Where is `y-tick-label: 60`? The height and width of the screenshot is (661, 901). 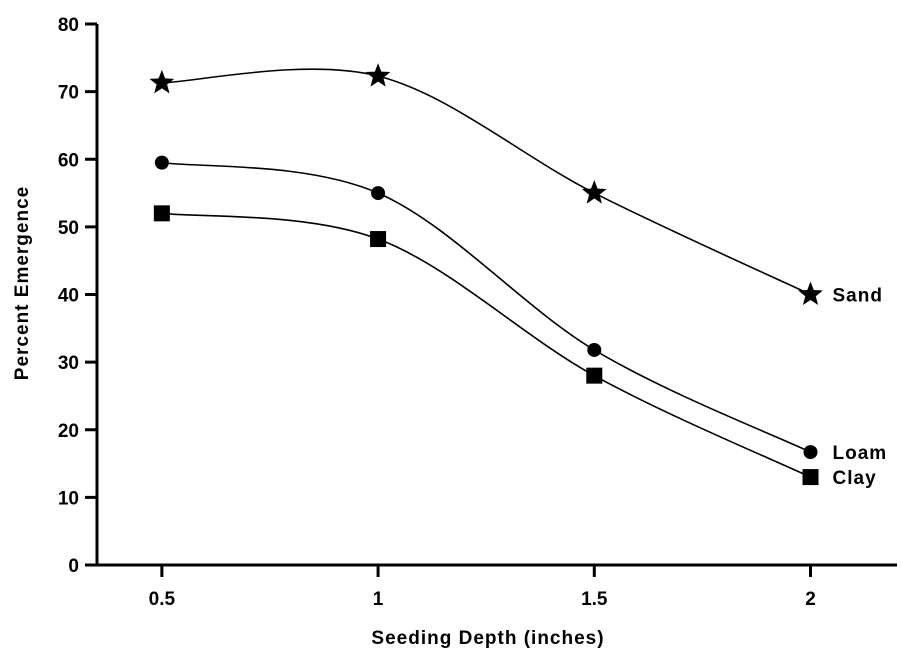
y-tick-label: 60 is located at coordinates (68, 160).